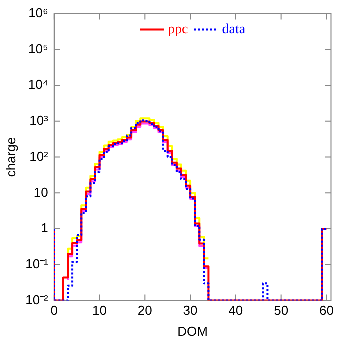 The height and width of the screenshot is (344, 337). I want to click on y-tick-label: 10², so click(40, 156).